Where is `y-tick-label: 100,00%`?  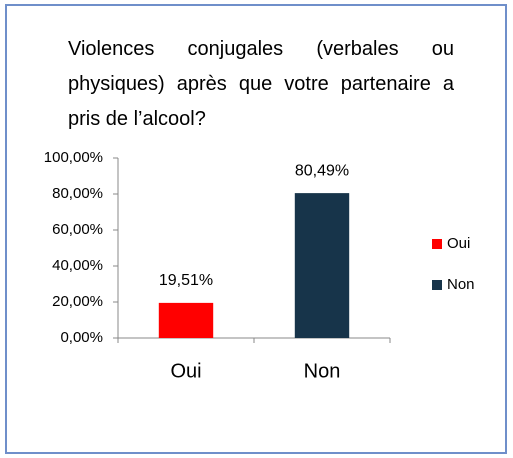
y-tick-label: 100,00% is located at coordinates (73, 157).